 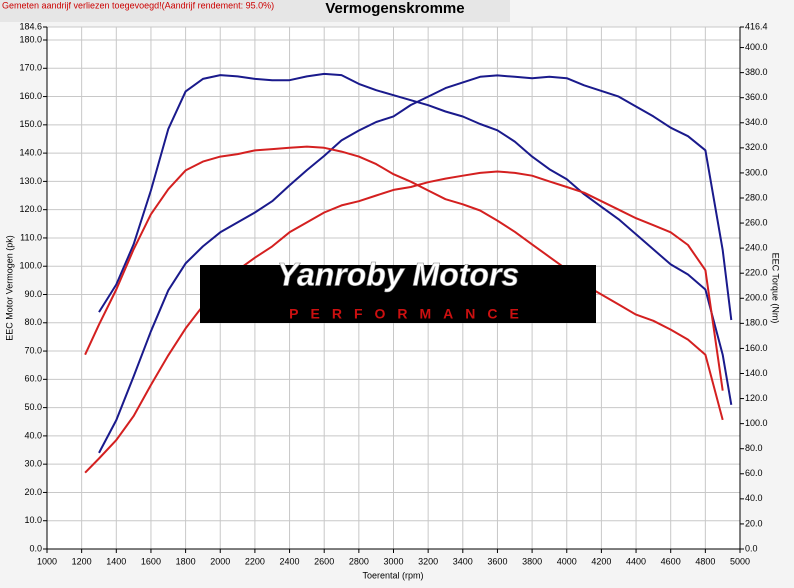 I want to click on x-tick-label: 2200, so click(x=255, y=561).